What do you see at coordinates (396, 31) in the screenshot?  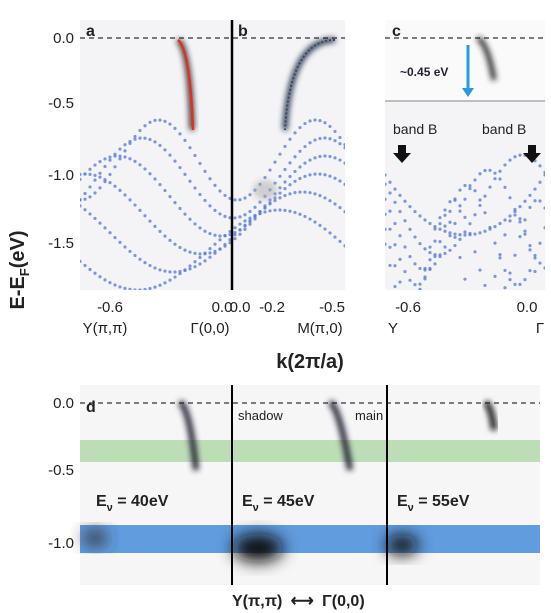 I see `panel-label: c` at bounding box center [396, 31].